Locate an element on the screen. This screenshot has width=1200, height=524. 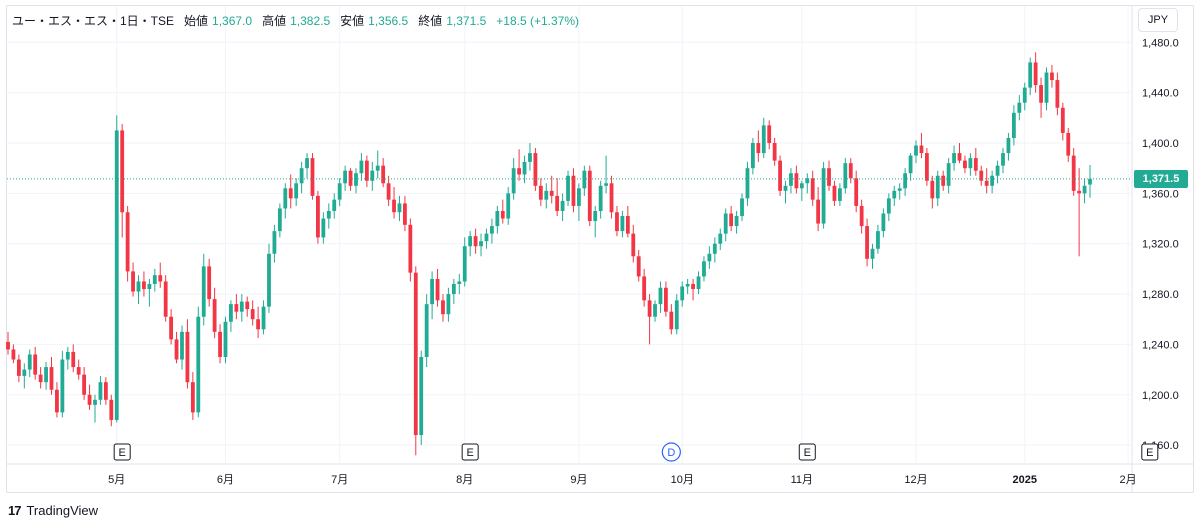
symbol-title: ユー・エス・エス・1日・TSE is located at coordinates (93, 21).